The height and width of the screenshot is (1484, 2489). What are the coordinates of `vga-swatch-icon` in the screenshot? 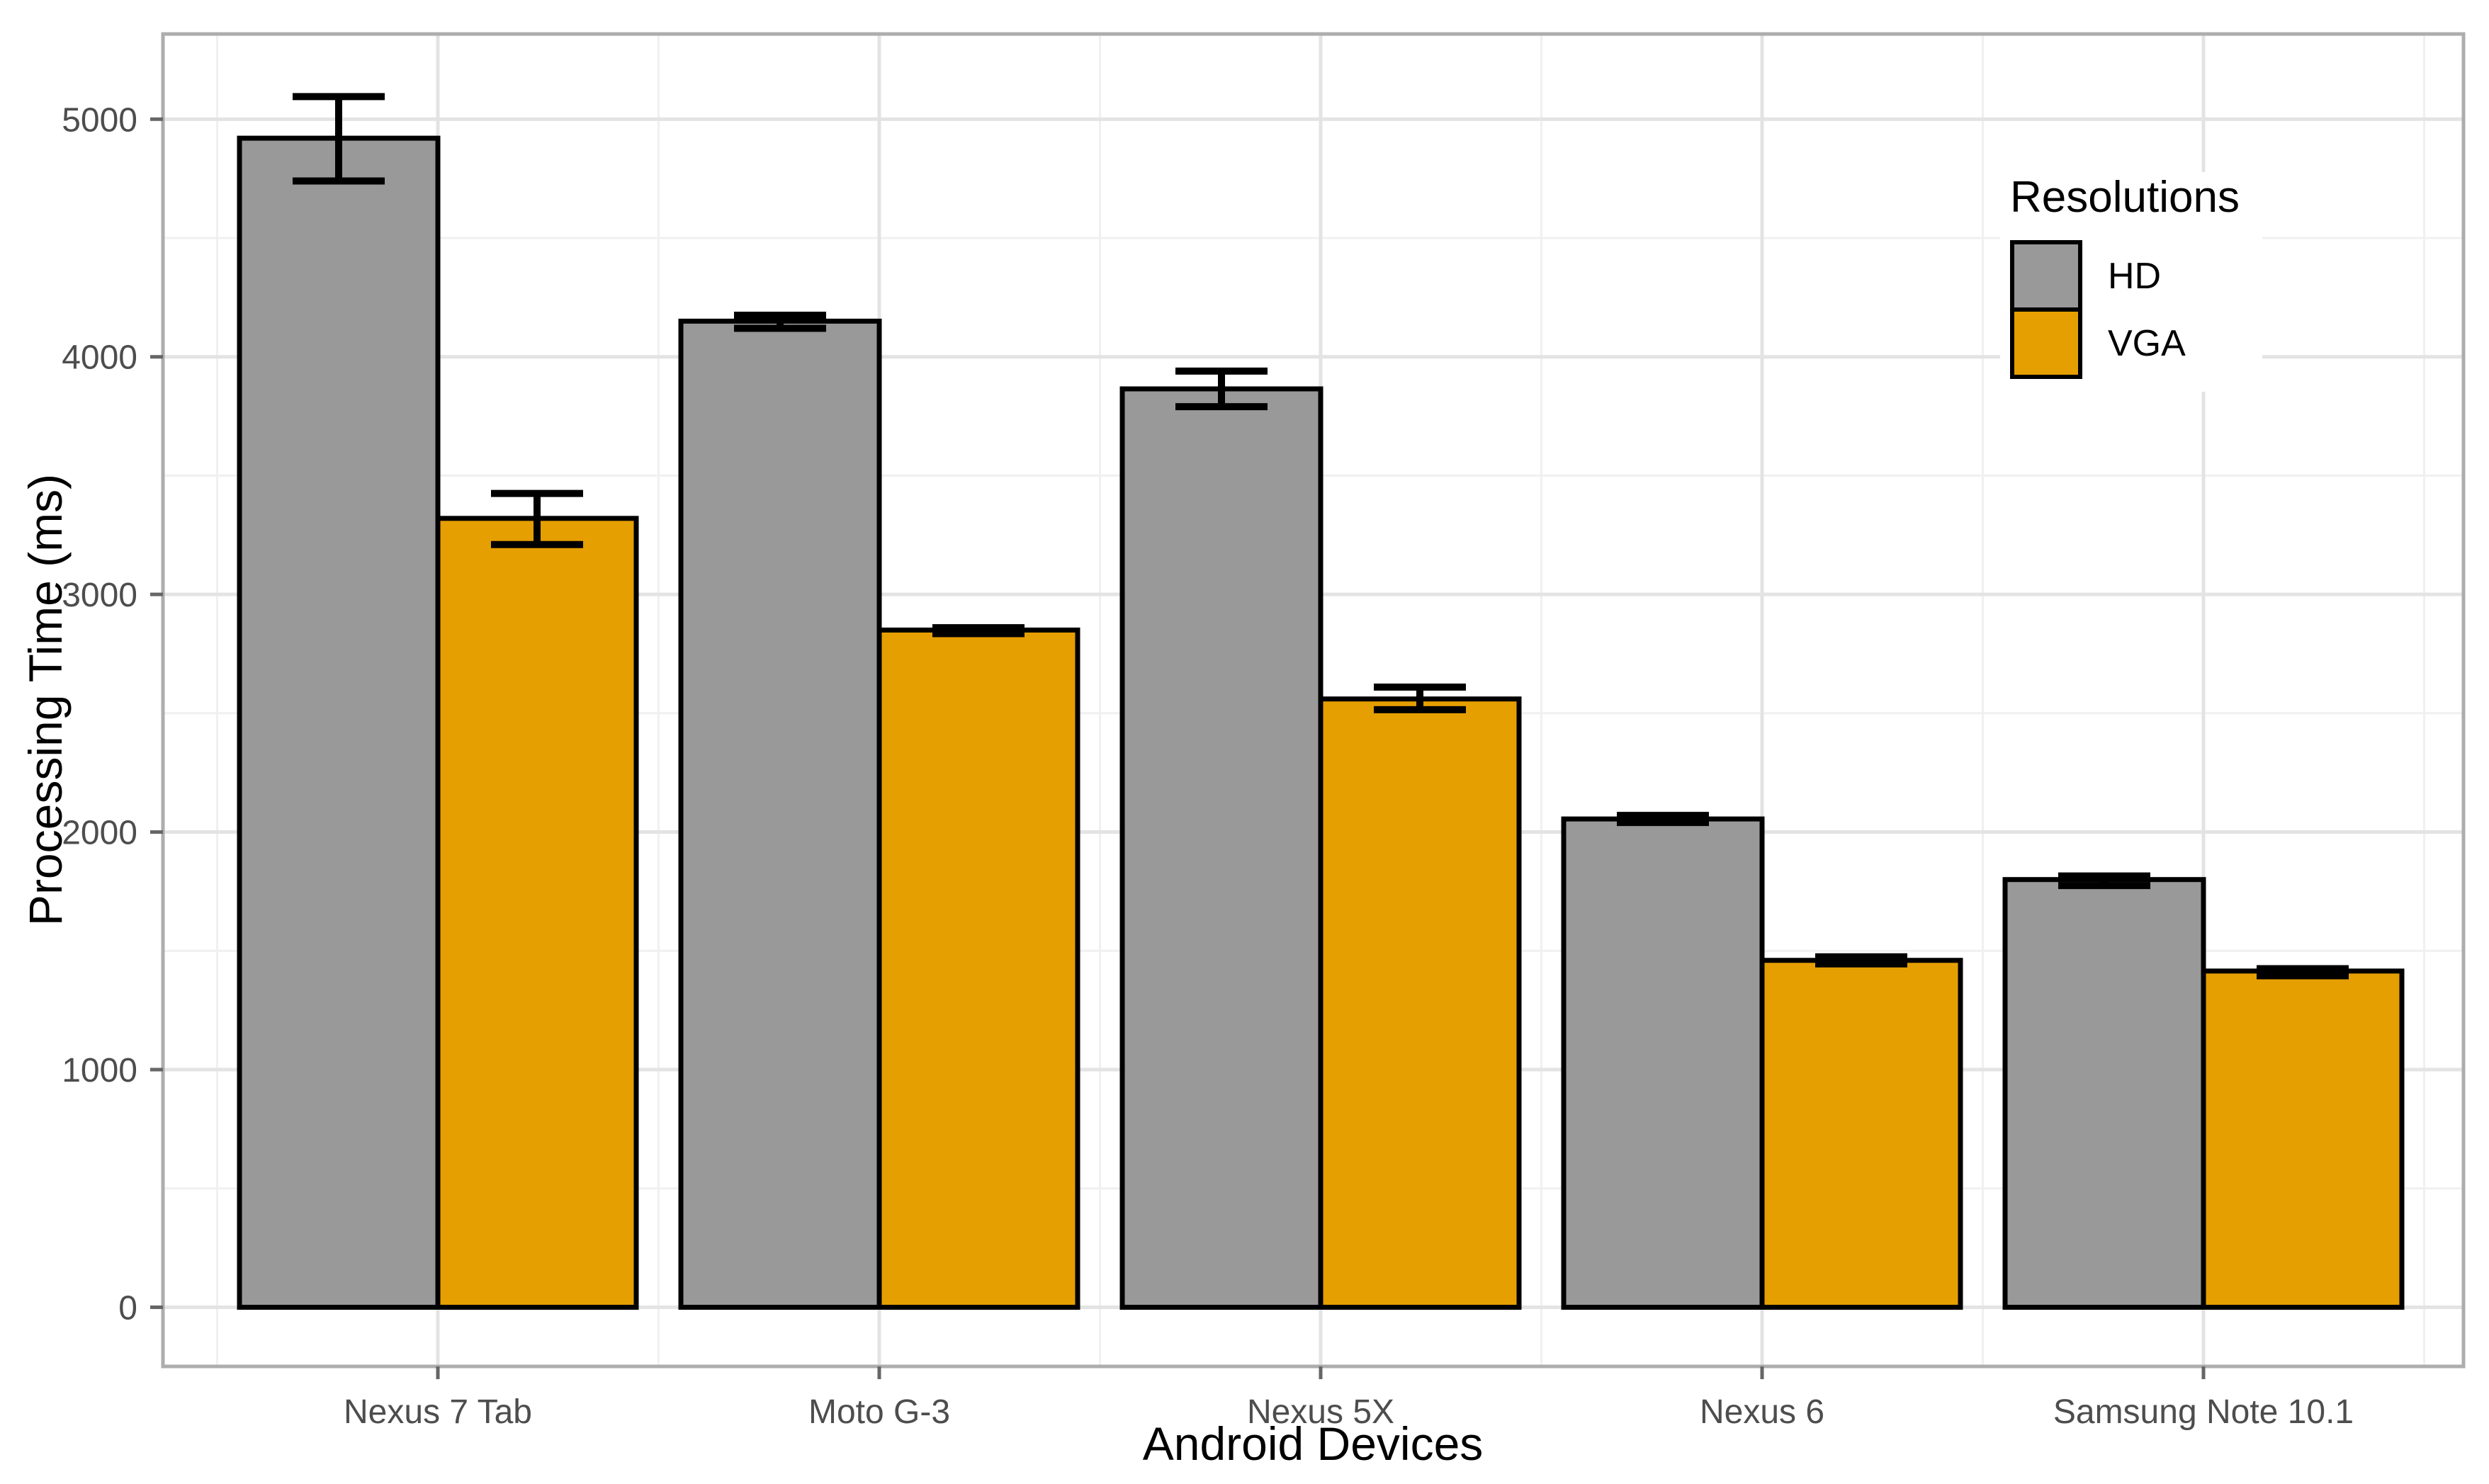 It's located at (2046, 343).